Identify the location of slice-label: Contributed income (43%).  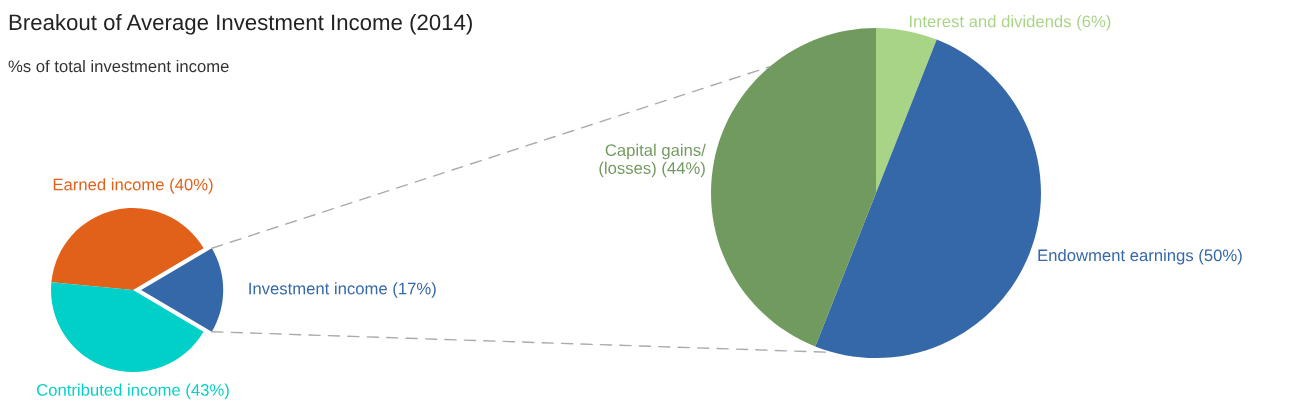
(133, 391).